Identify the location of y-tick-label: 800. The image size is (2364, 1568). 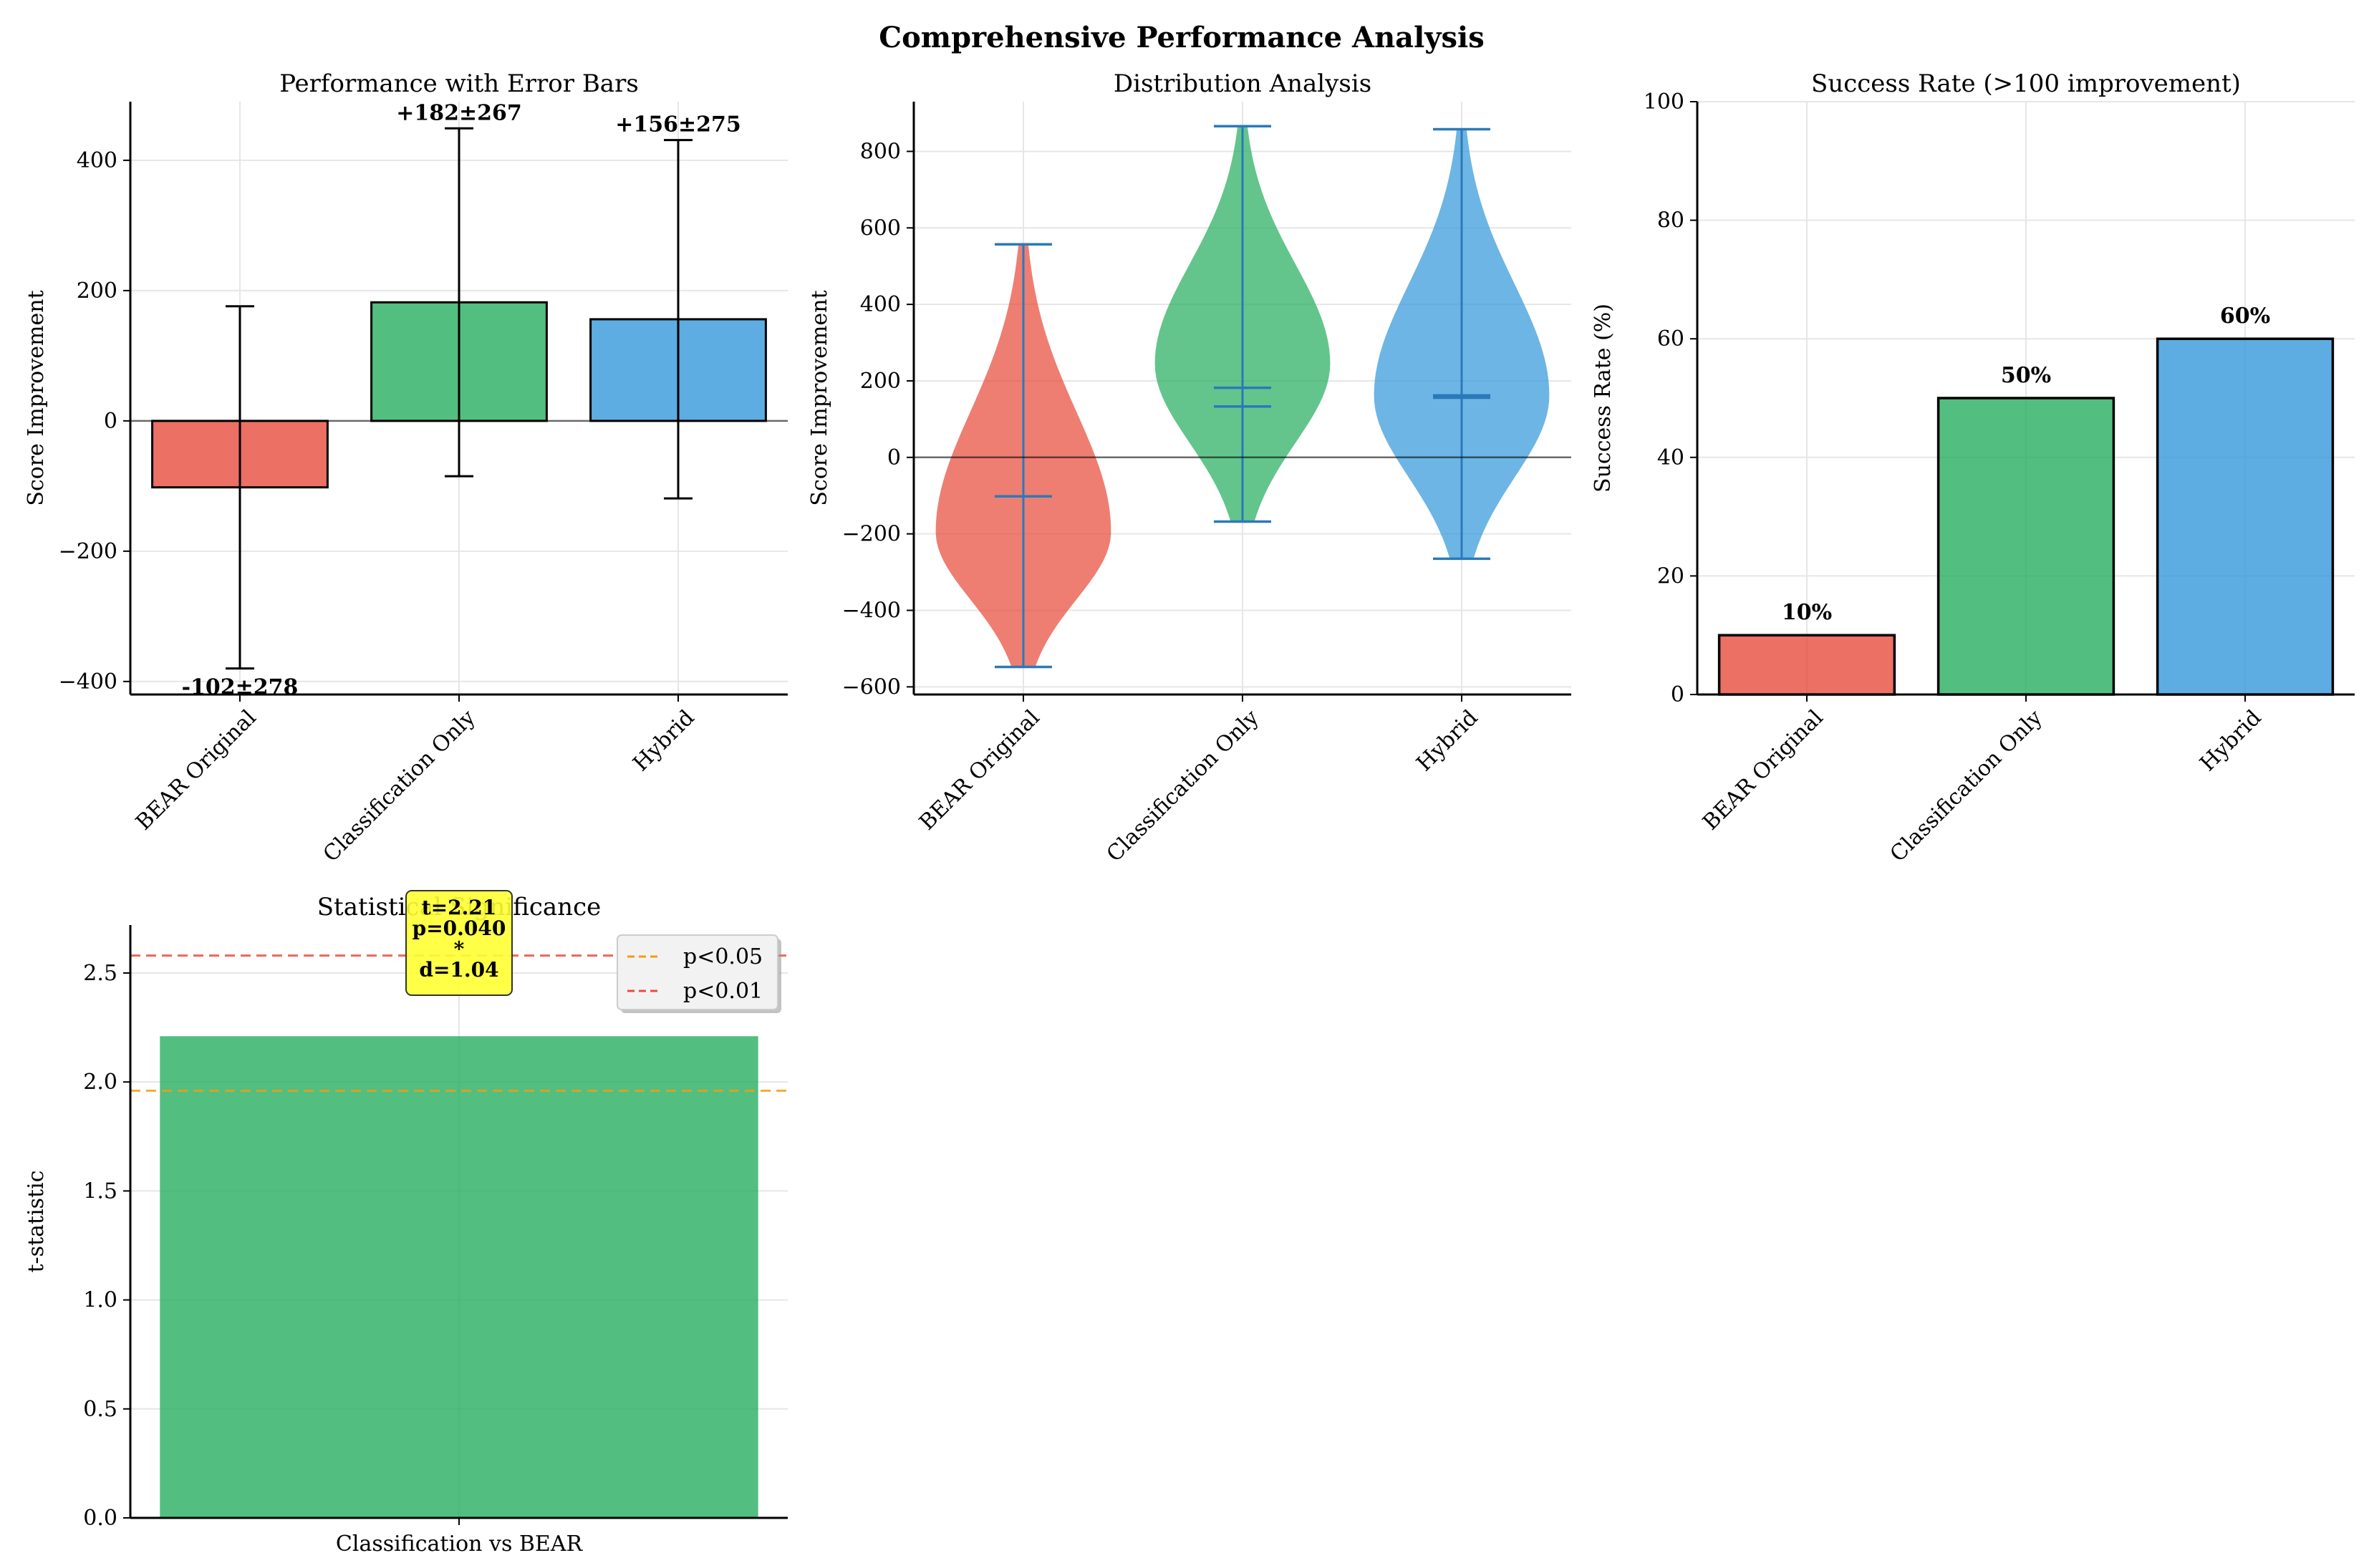
(880, 151).